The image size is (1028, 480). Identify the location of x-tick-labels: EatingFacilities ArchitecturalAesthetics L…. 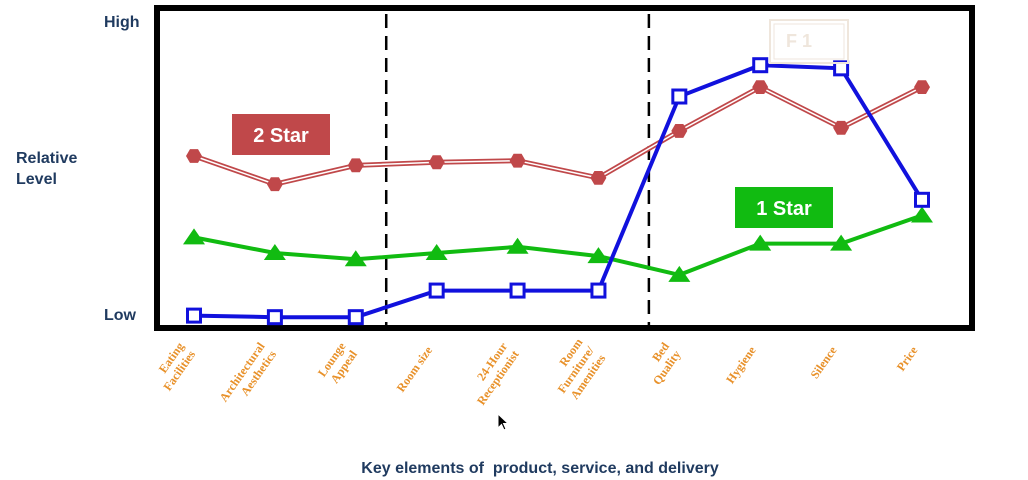
(535, 373).